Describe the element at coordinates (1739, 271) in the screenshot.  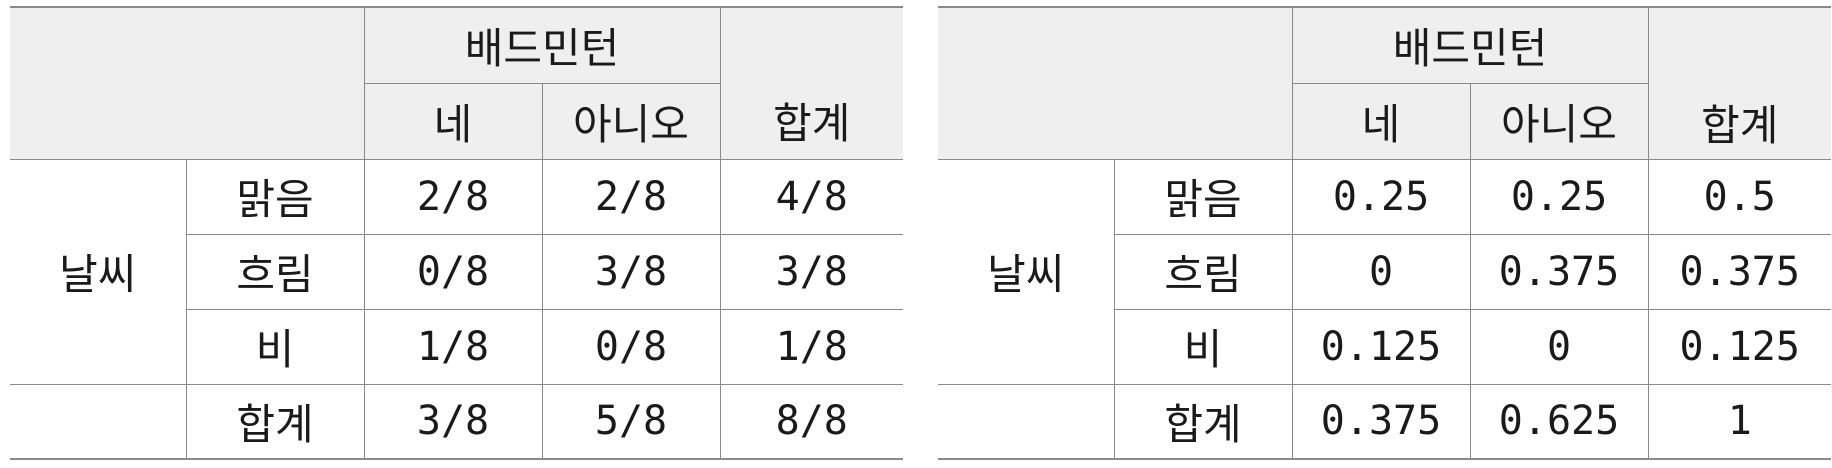
I see `cell-total: 0.375` at that location.